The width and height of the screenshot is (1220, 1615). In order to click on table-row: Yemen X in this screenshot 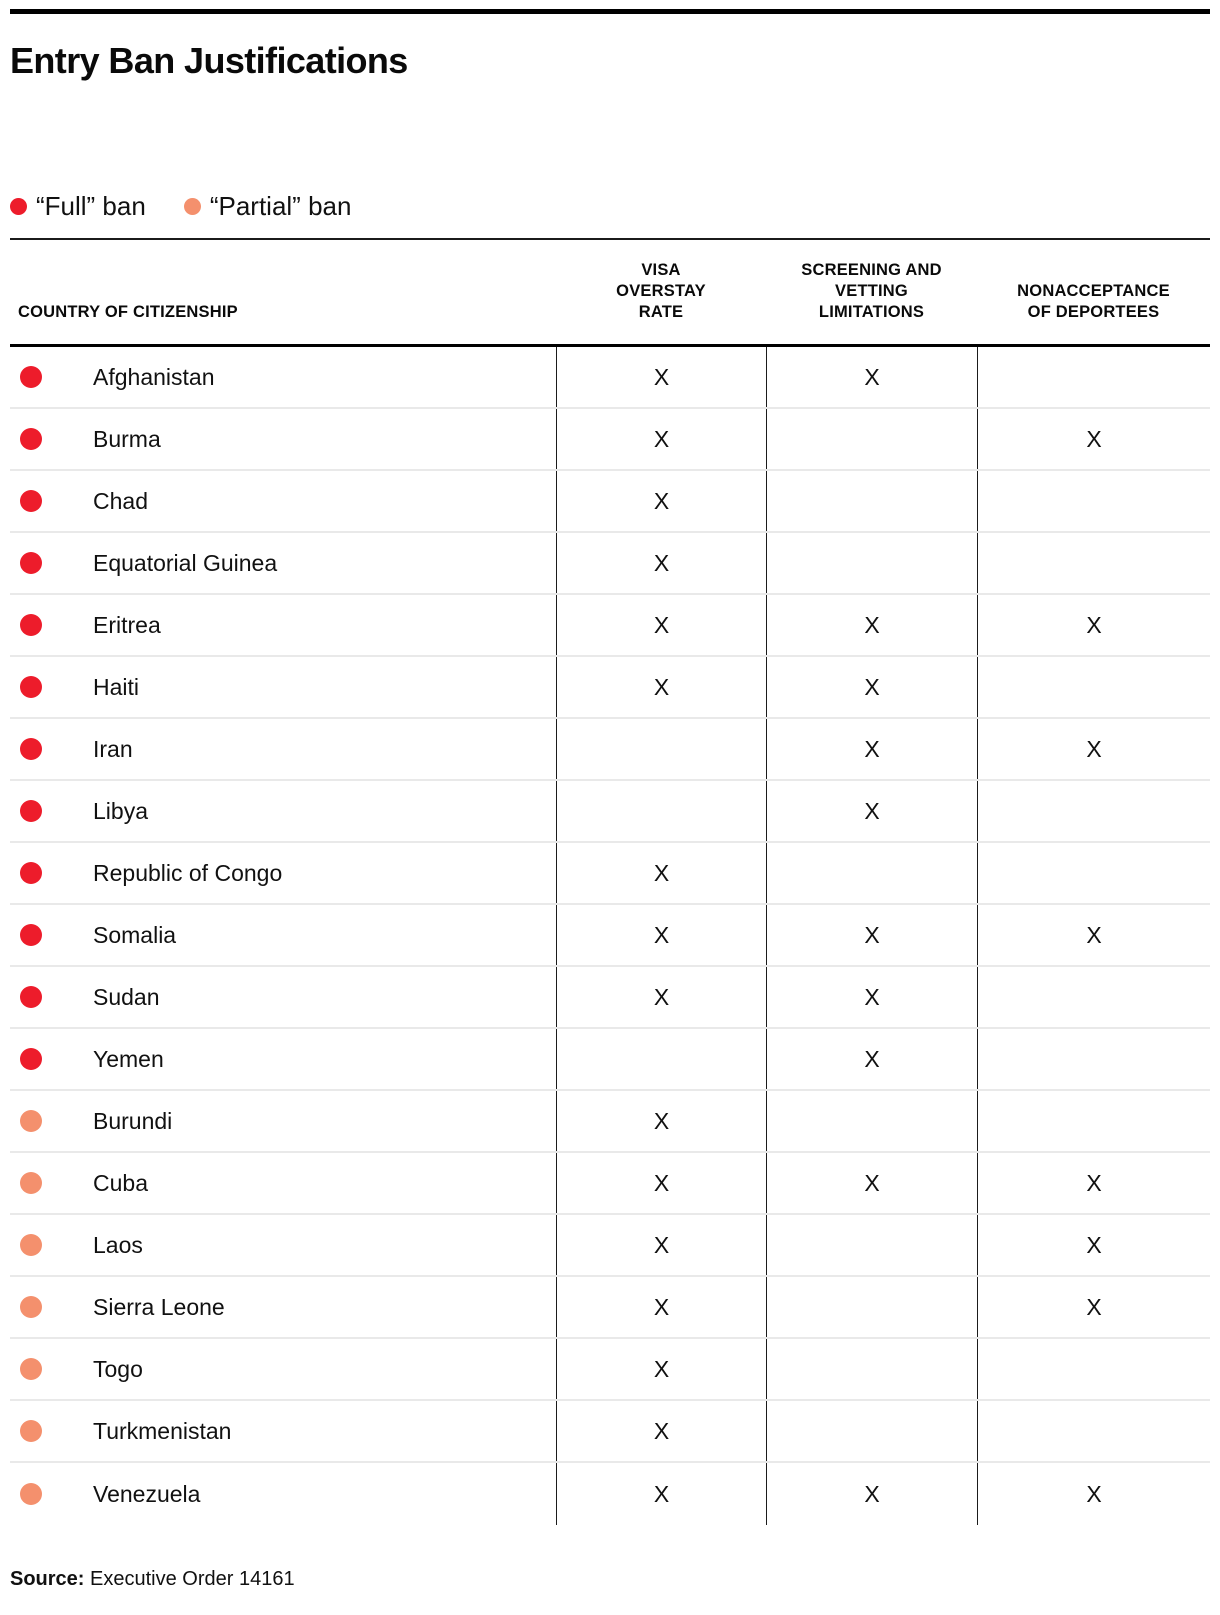, I will do `click(610, 1060)`.